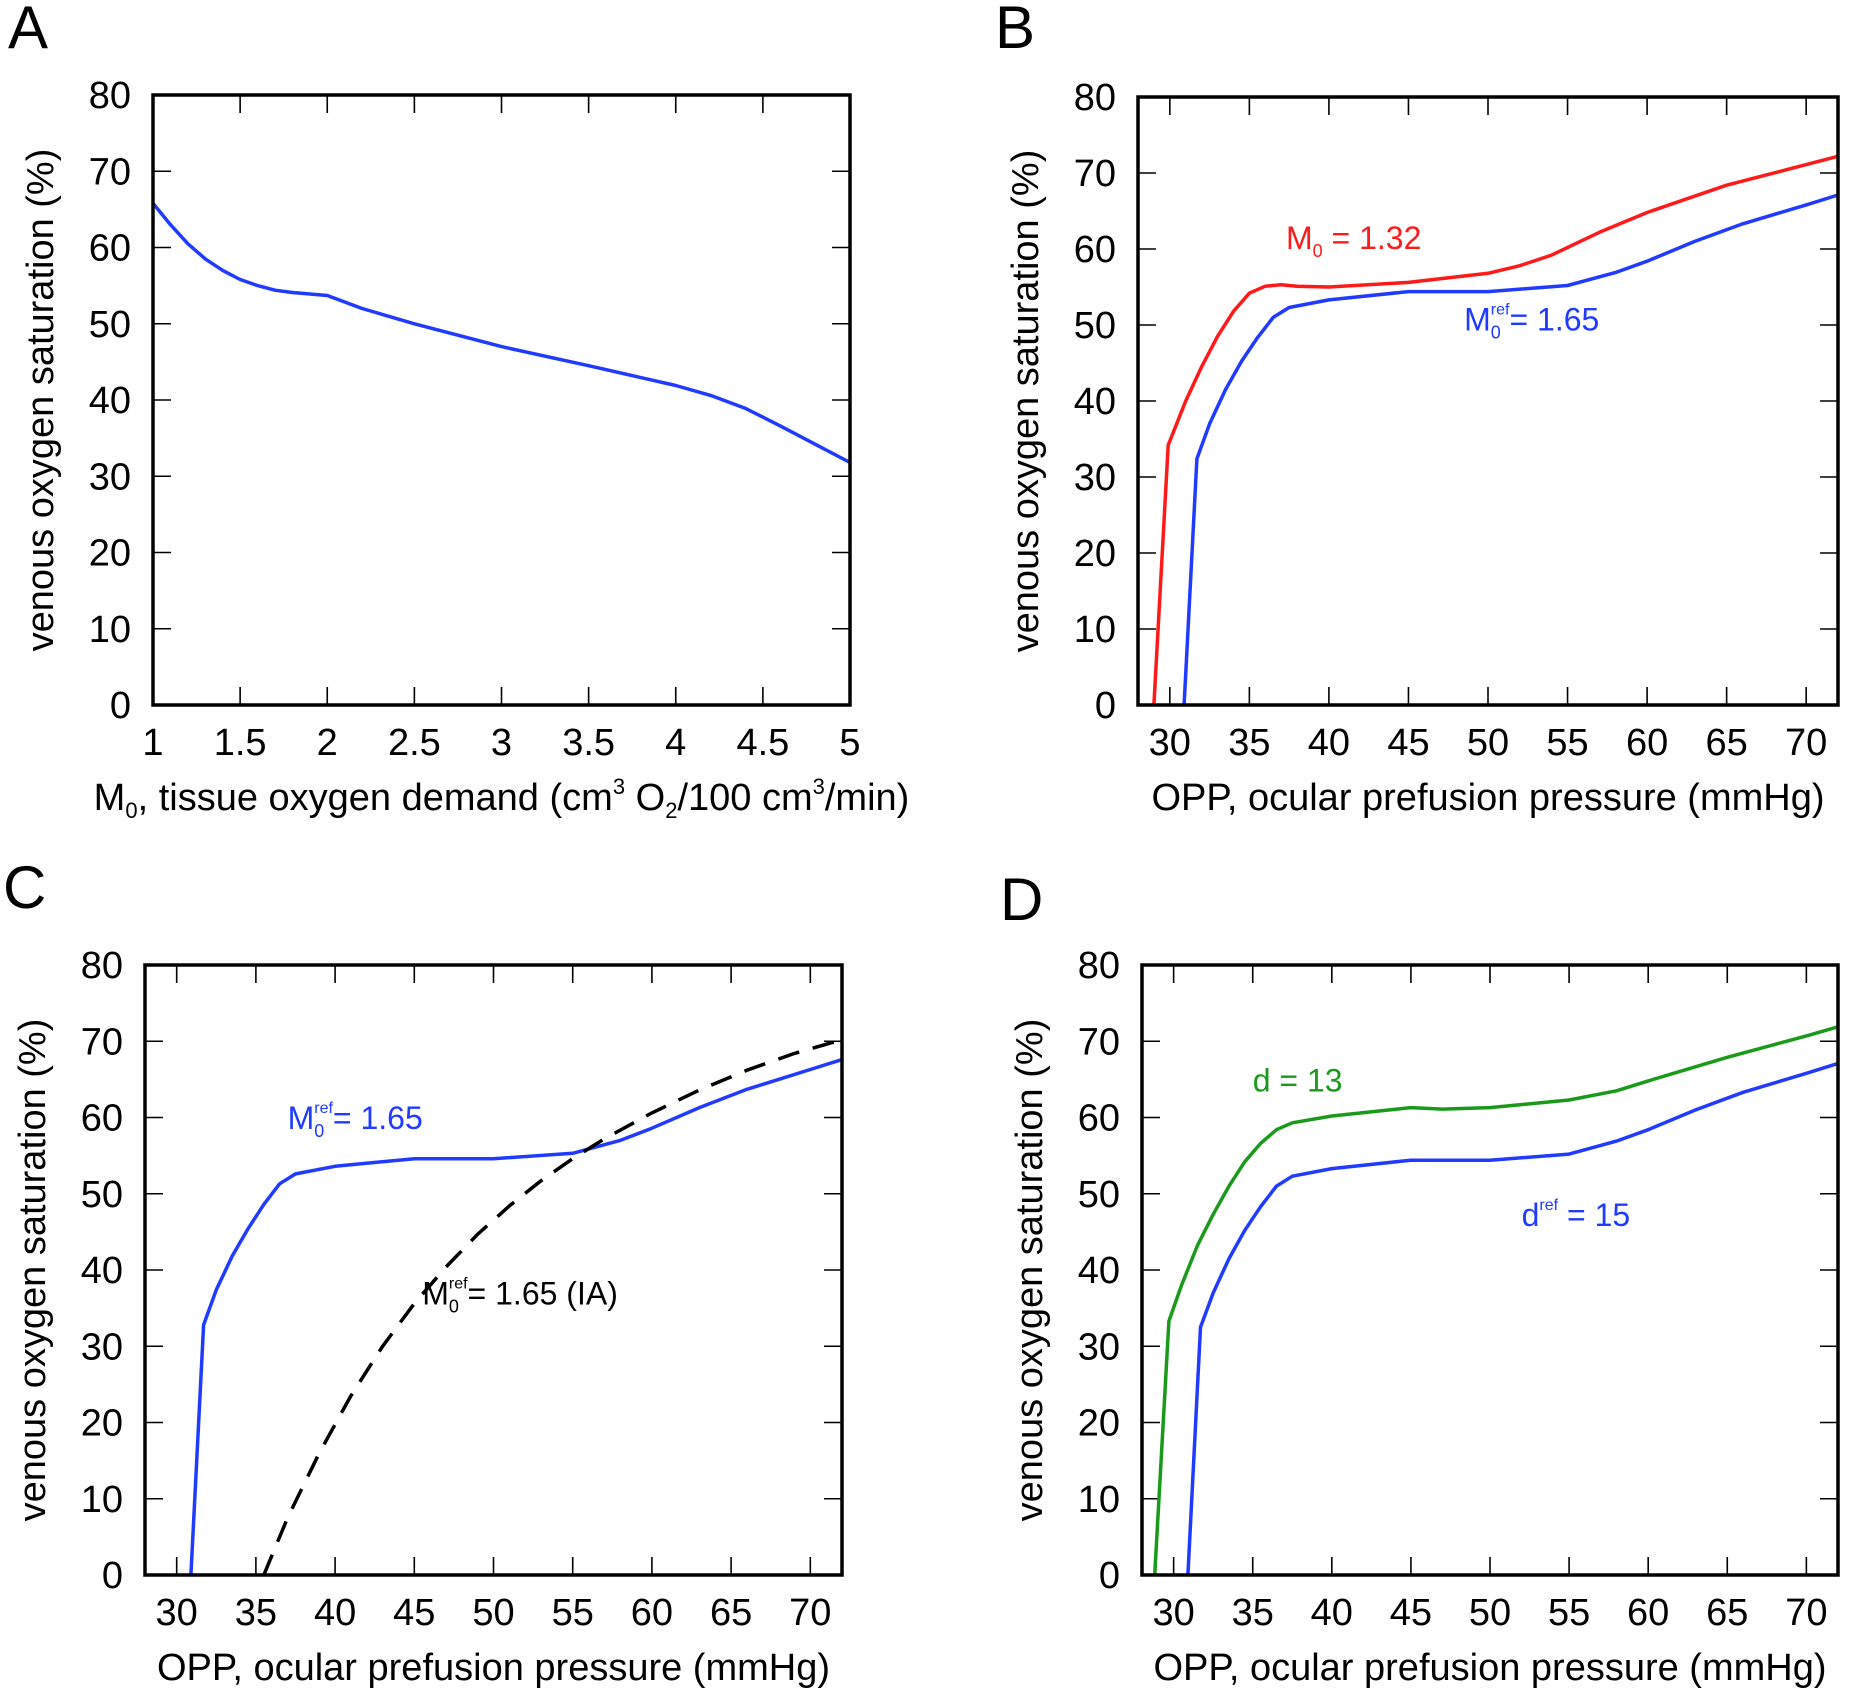 The width and height of the screenshot is (1860, 1690). I want to click on x-tick-label: 4, so click(675, 743).